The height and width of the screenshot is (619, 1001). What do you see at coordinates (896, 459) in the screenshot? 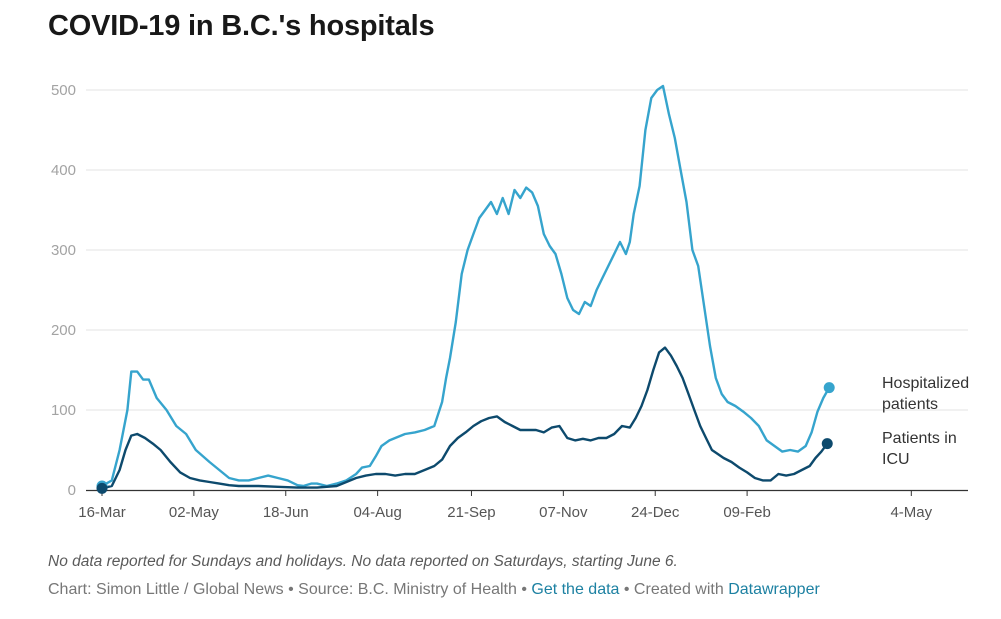
I see `legend-label-icu: ICU` at bounding box center [896, 459].